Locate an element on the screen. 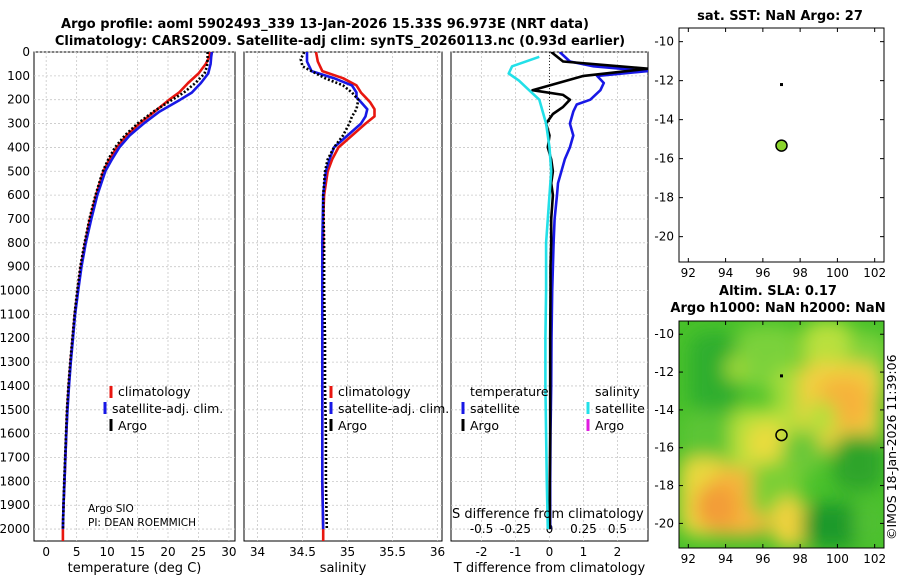 This screenshot has height=584, width=900. sst_map-x-tick-label: 102 is located at coordinates (874, 273).